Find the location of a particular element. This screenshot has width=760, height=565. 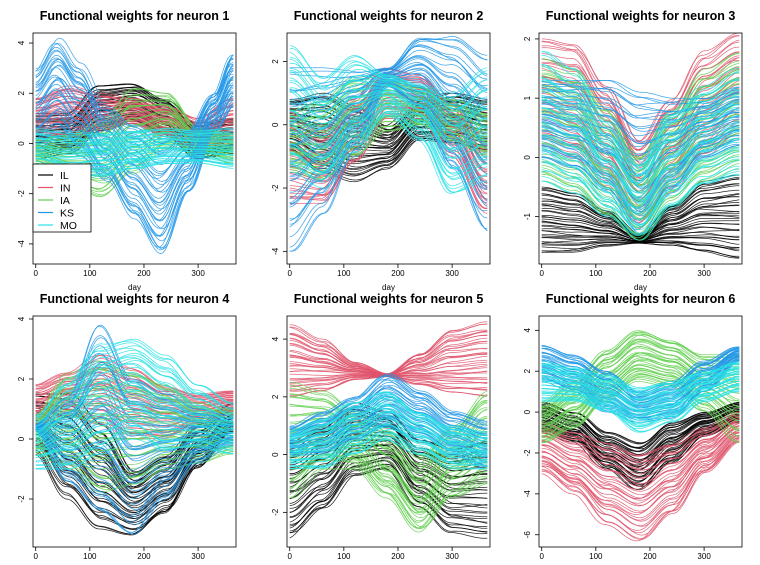

legend-label: MO is located at coordinates (68, 226).